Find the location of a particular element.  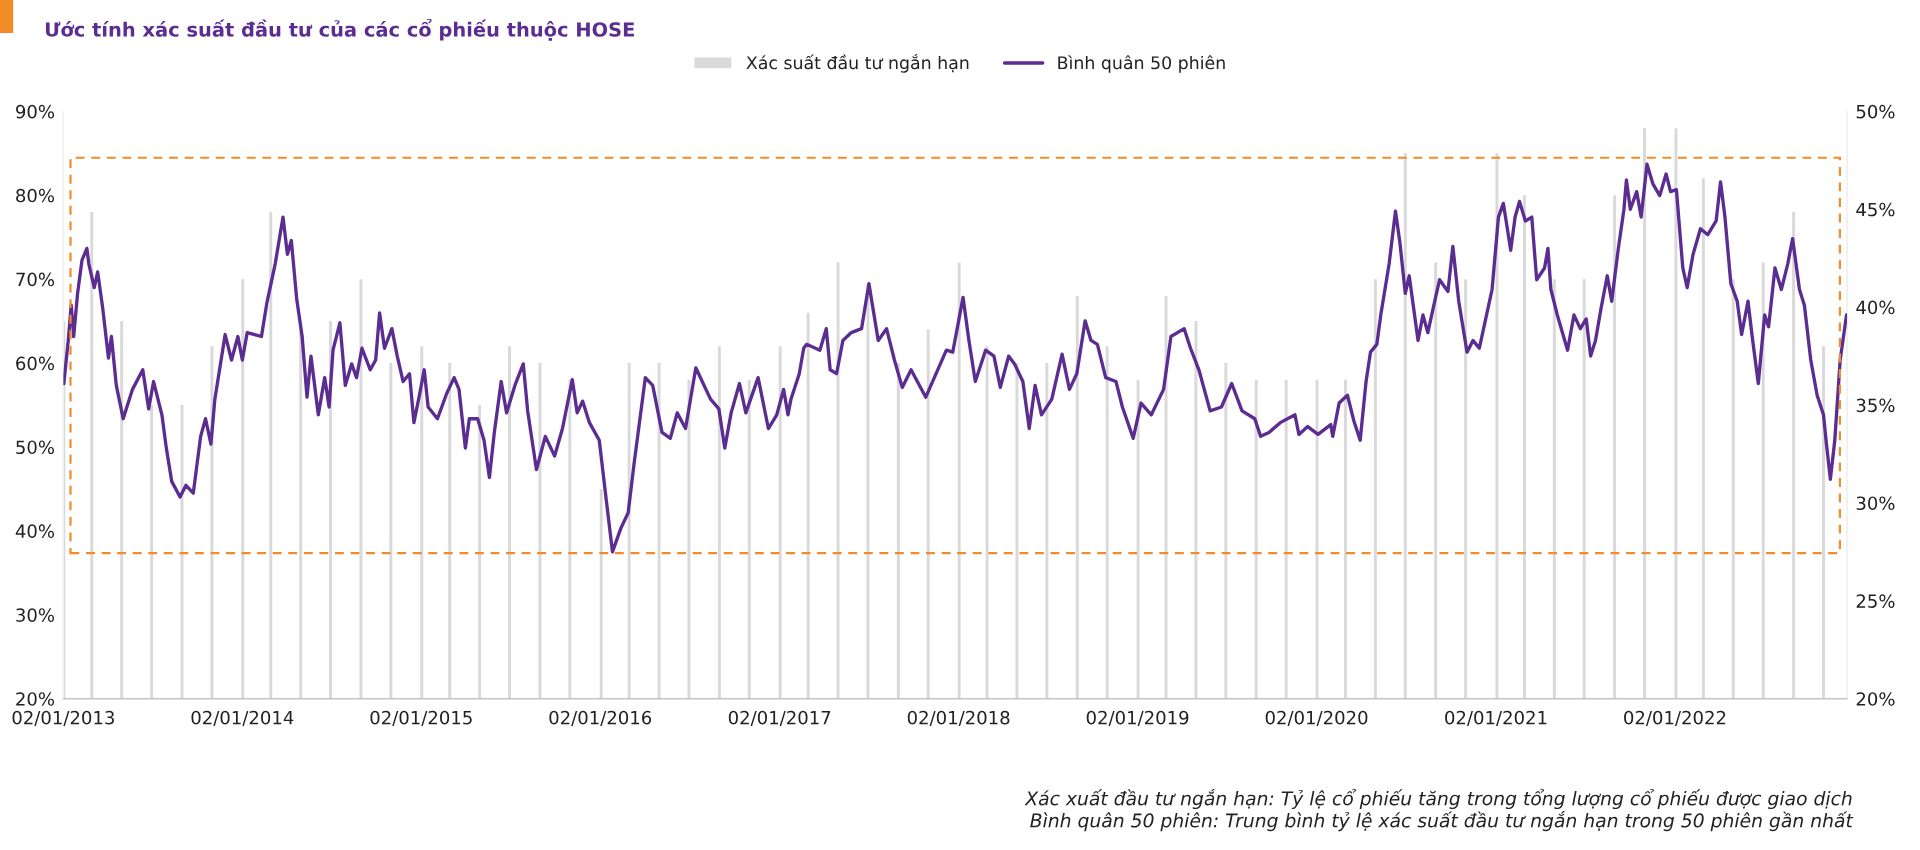

y2-tick-label: 25% is located at coordinates (1875, 601).